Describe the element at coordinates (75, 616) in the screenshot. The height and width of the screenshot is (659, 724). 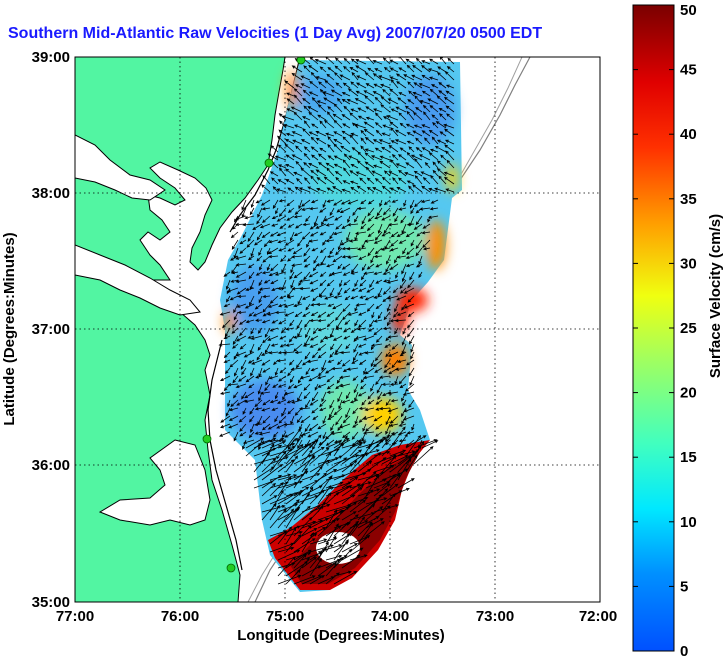
I see `x-tick-label: 77:00` at that location.